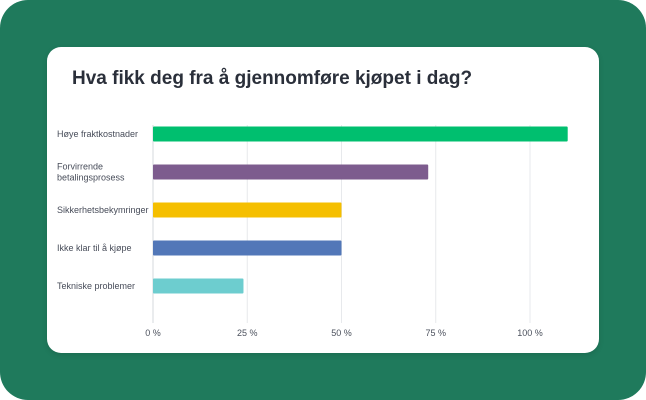 The height and width of the screenshot is (400, 646). I want to click on category-label: Sikkerhetsbekymringer, so click(103, 210).